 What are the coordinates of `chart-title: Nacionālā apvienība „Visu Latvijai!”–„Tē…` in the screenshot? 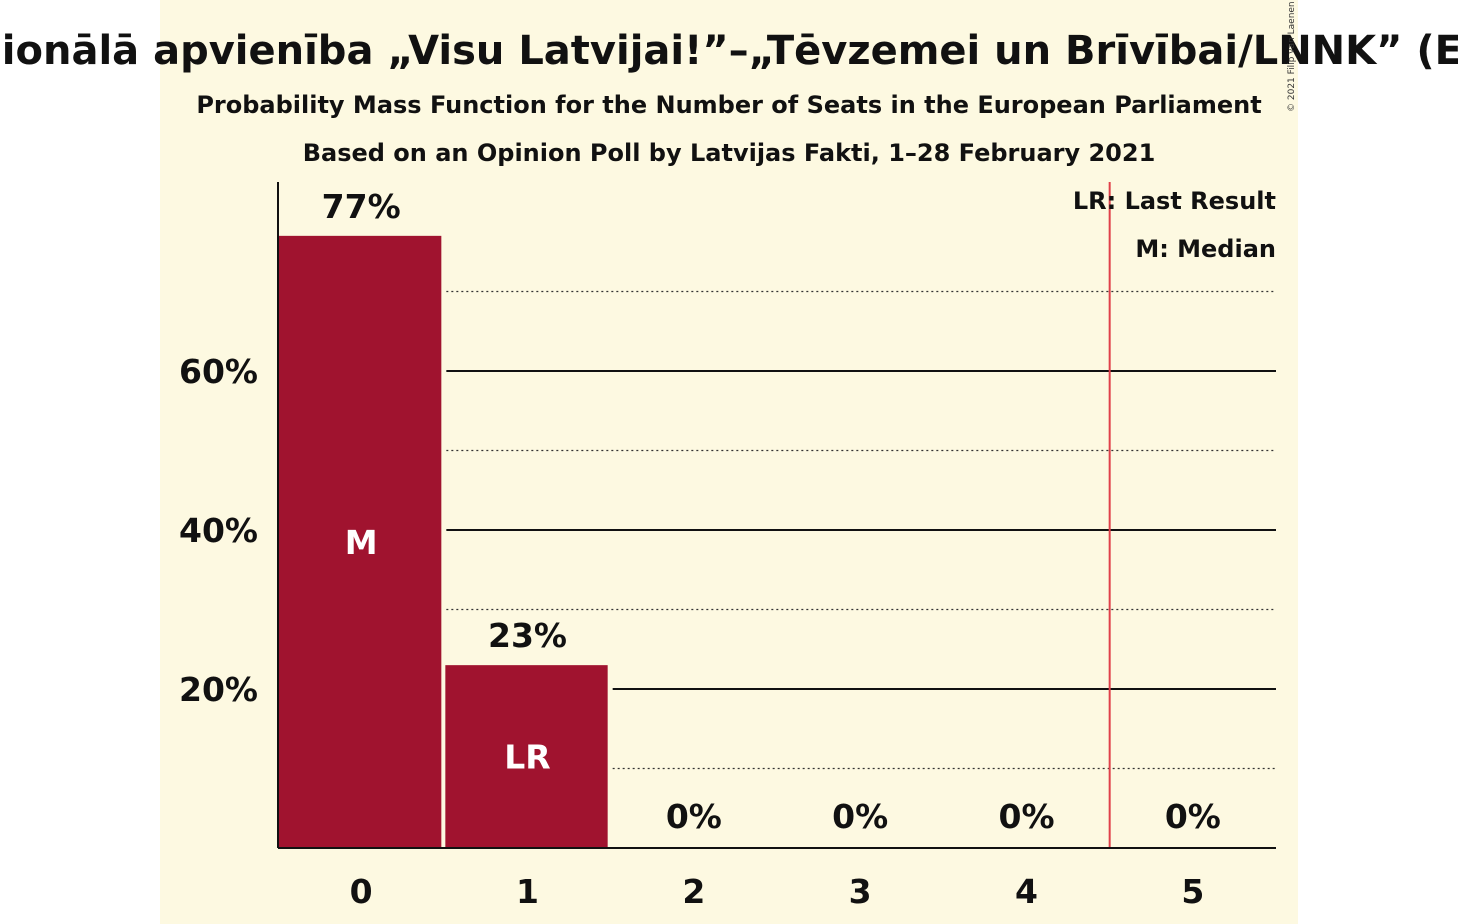 It's located at (729, 51).